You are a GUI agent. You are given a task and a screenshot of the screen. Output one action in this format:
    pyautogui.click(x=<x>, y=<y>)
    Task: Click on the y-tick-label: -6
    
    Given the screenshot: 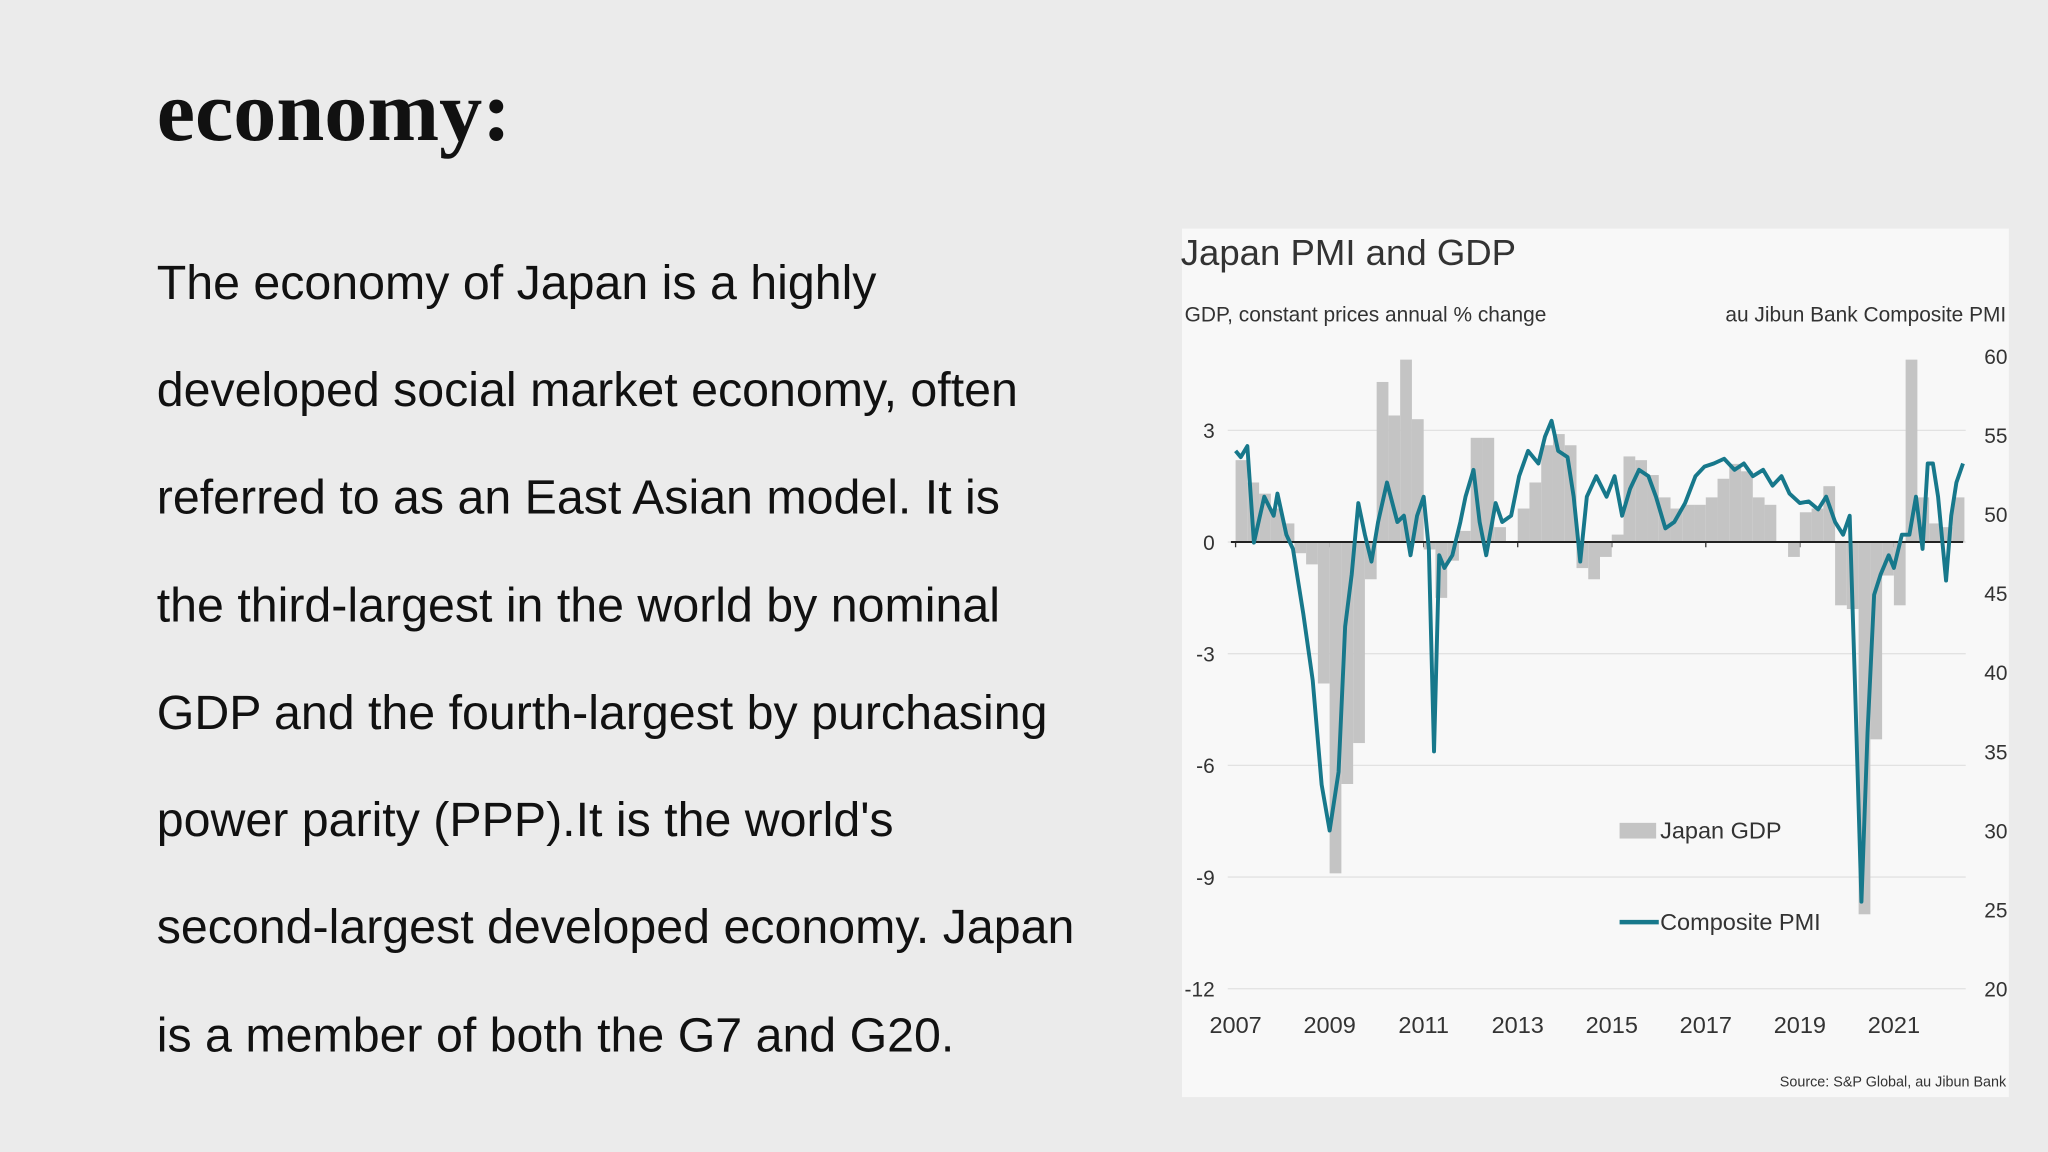 What is the action you would take?
    pyautogui.click(x=1205, y=766)
    